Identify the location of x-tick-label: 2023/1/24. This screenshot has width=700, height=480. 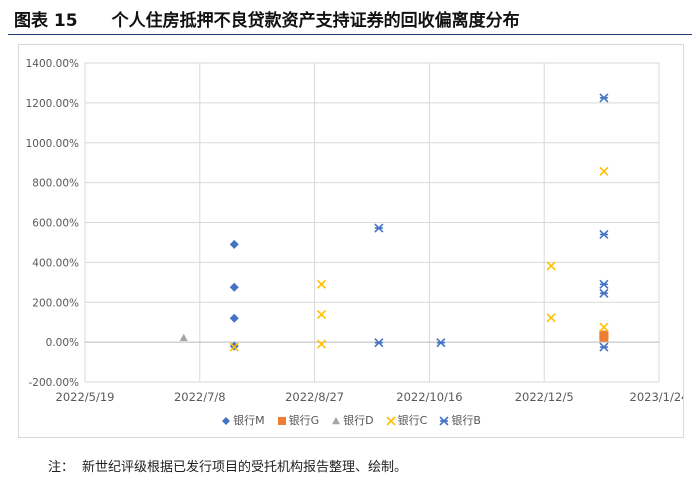
(656, 397).